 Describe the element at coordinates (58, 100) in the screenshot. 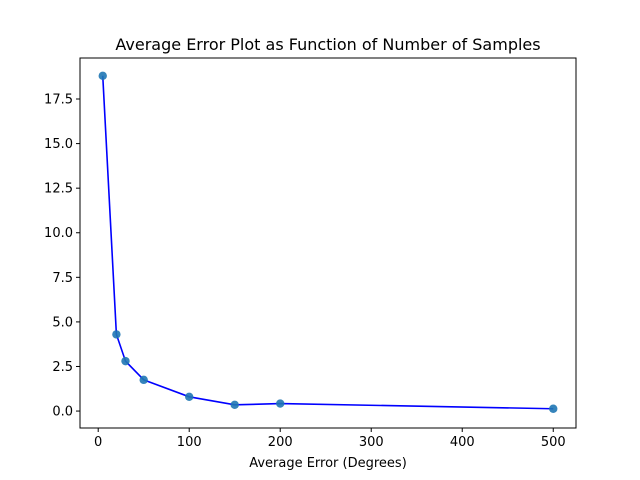

I see `y-tick-label: 17.5` at that location.